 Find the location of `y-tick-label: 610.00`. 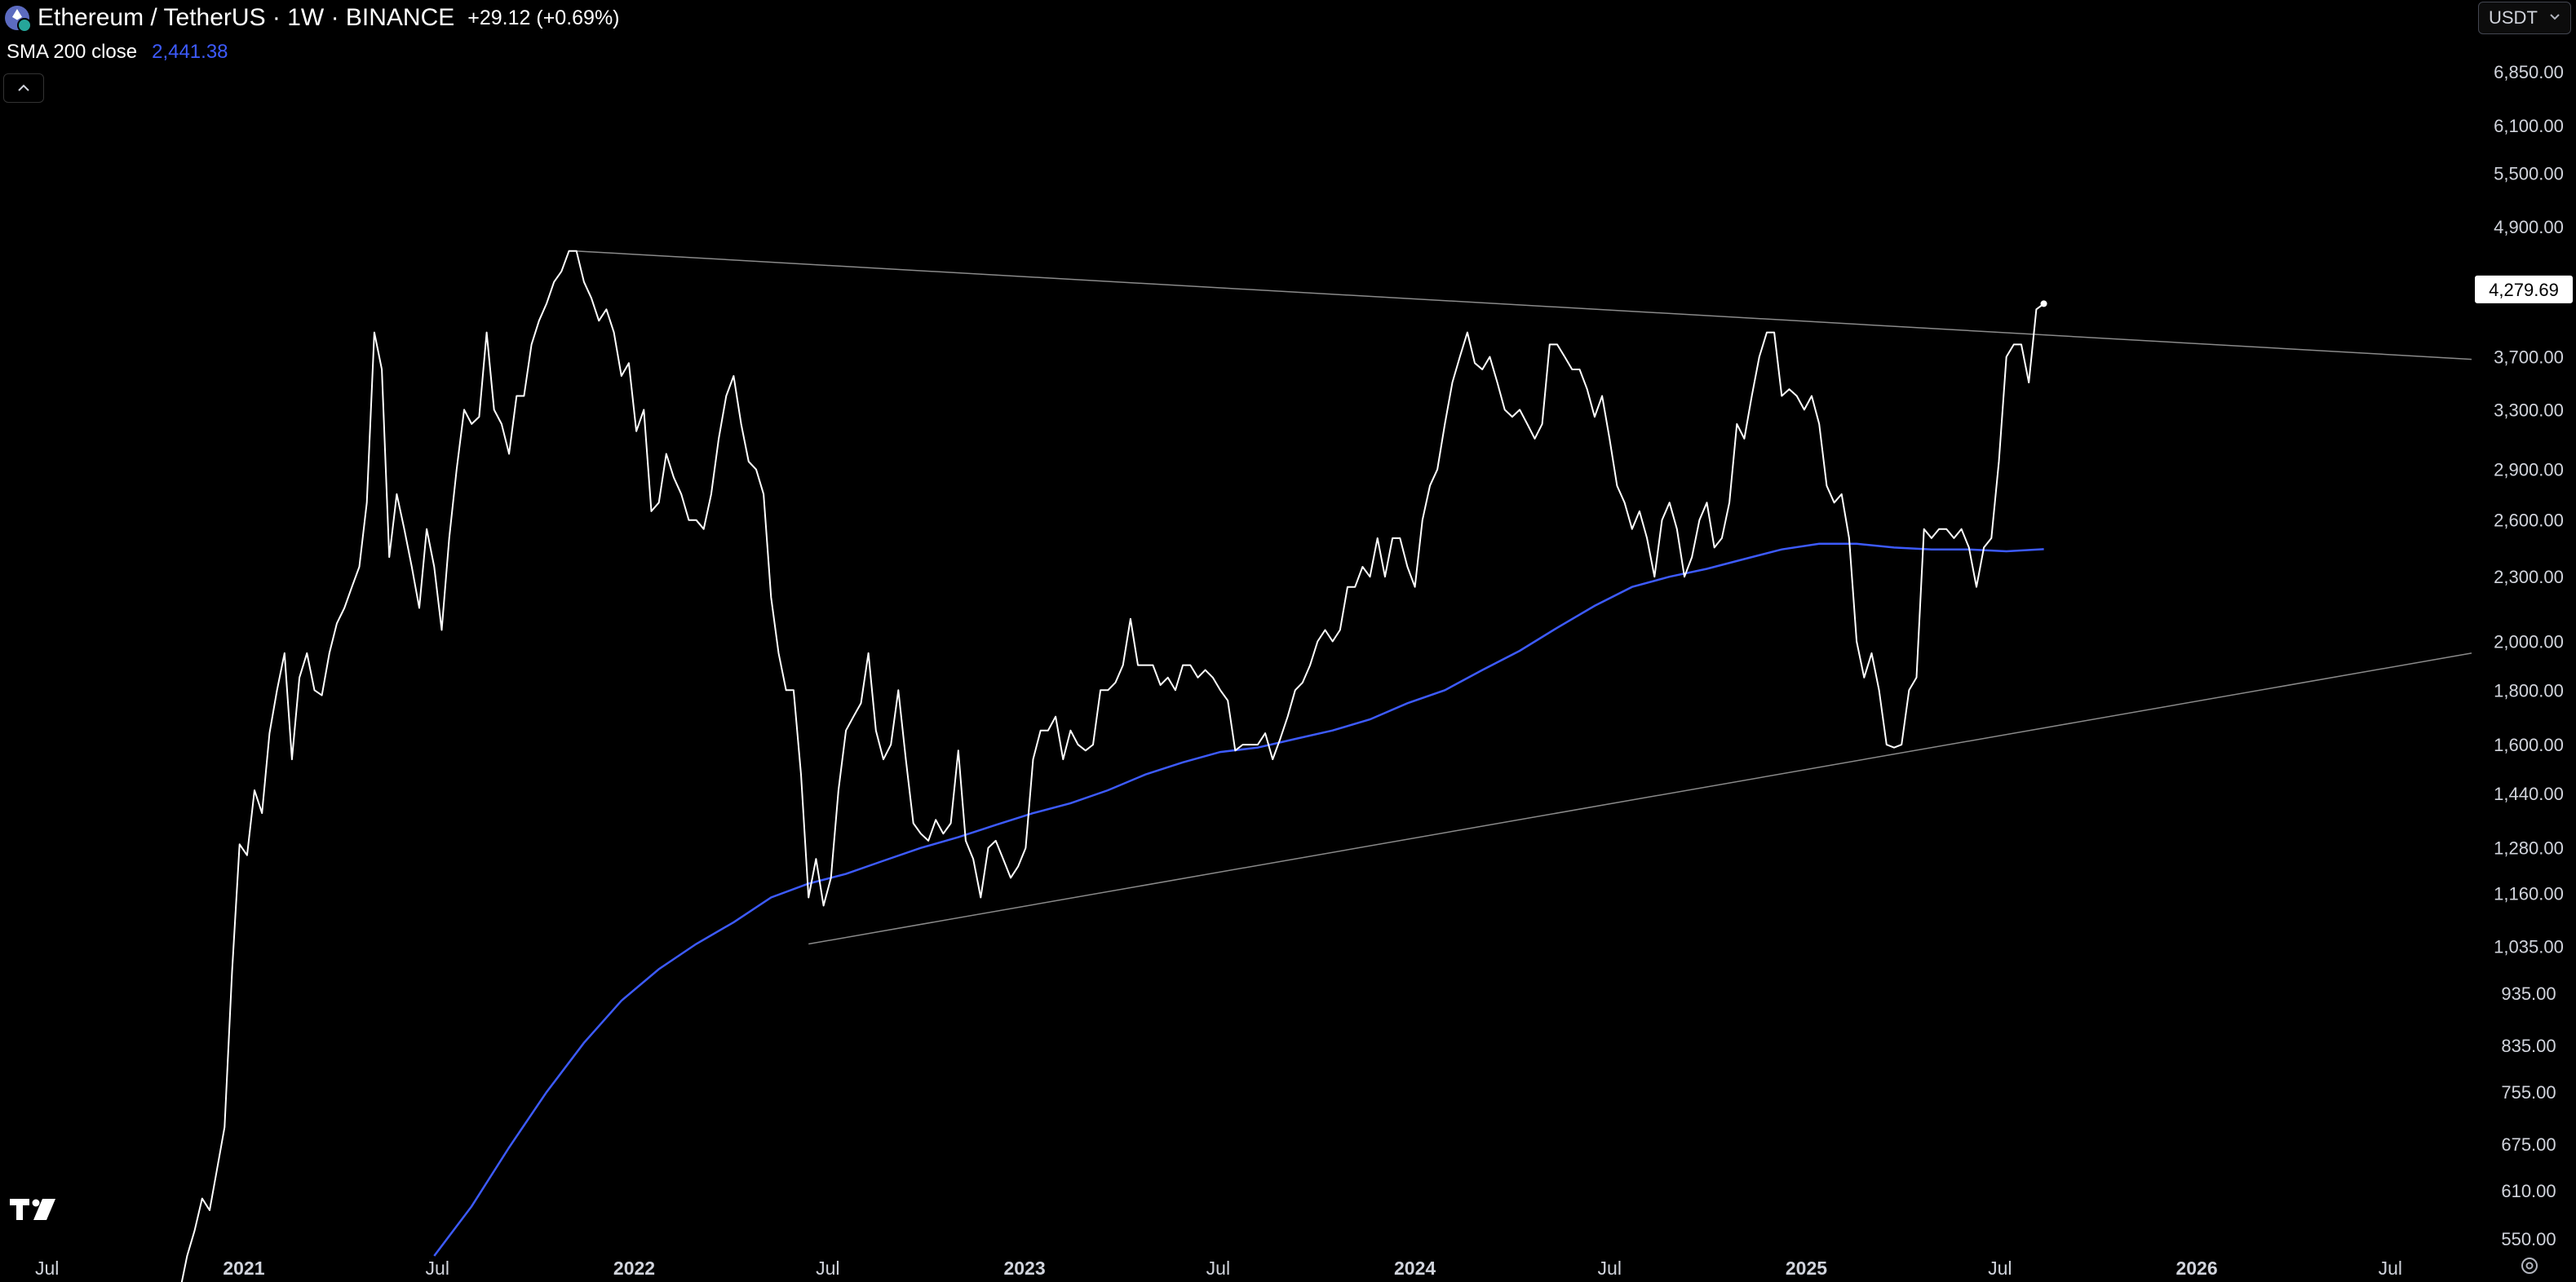

y-tick-label: 610.00 is located at coordinates (2528, 1191).